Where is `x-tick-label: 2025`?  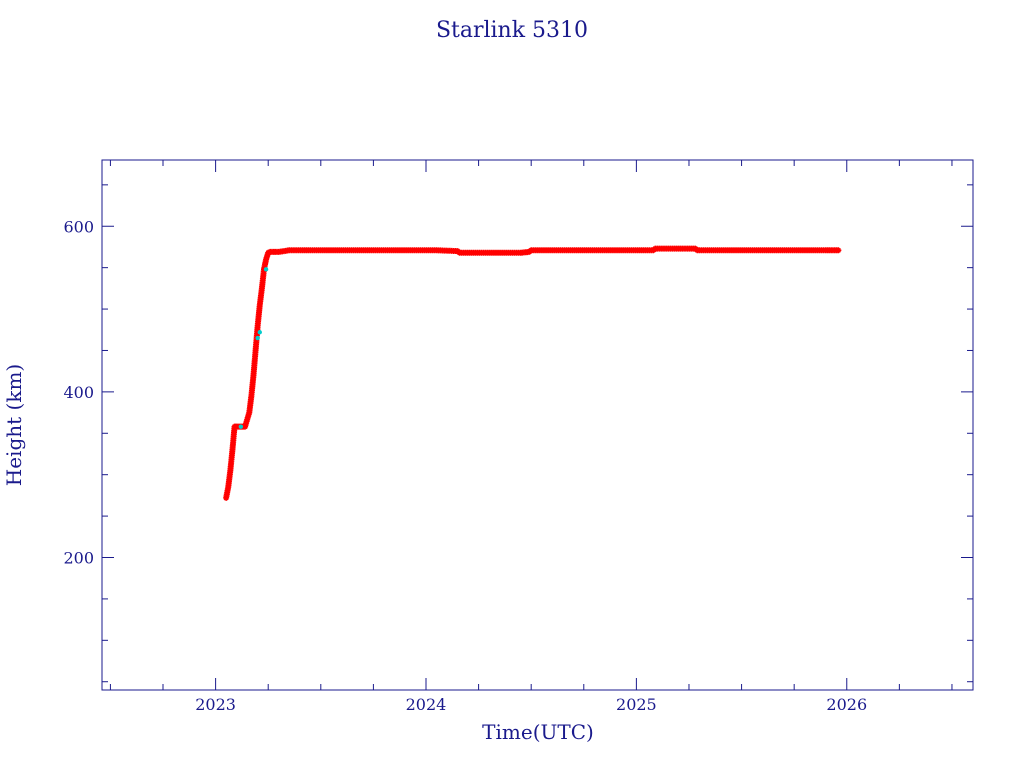
x-tick-label: 2025 is located at coordinates (636, 704).